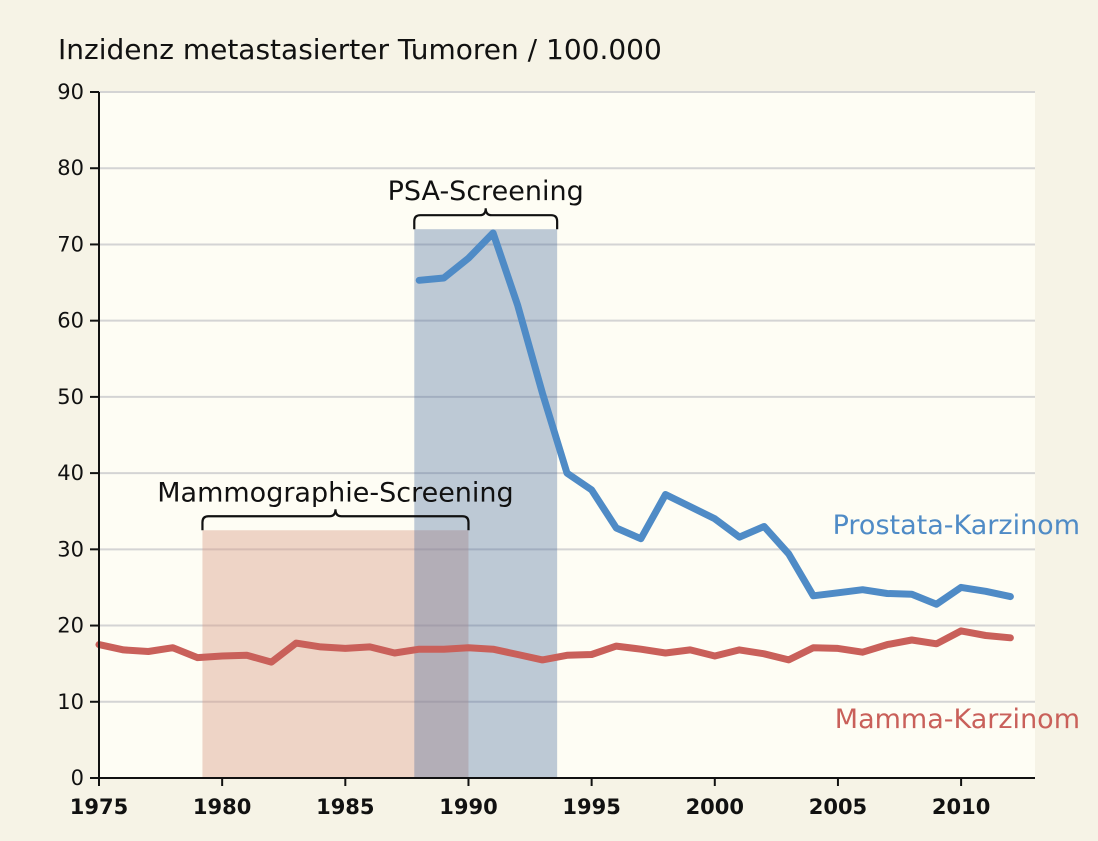 The image size is (1098, 841). I want to click on y-tick-label-80: 80, so click(70, 168).